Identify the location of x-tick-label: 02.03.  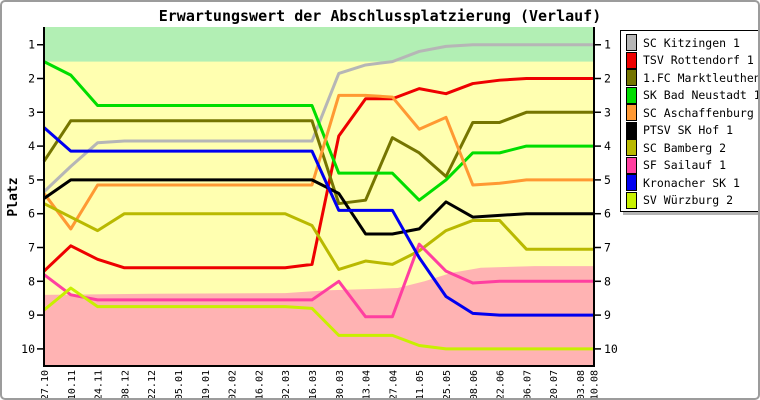
(286, 385).